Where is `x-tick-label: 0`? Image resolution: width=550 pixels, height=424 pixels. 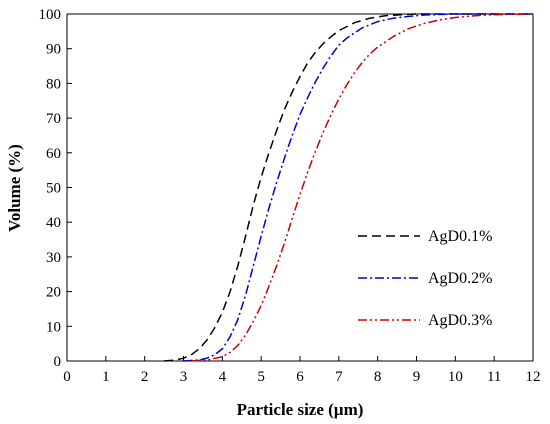
x-tick-label: 0 is located at coordinates (67, 377).